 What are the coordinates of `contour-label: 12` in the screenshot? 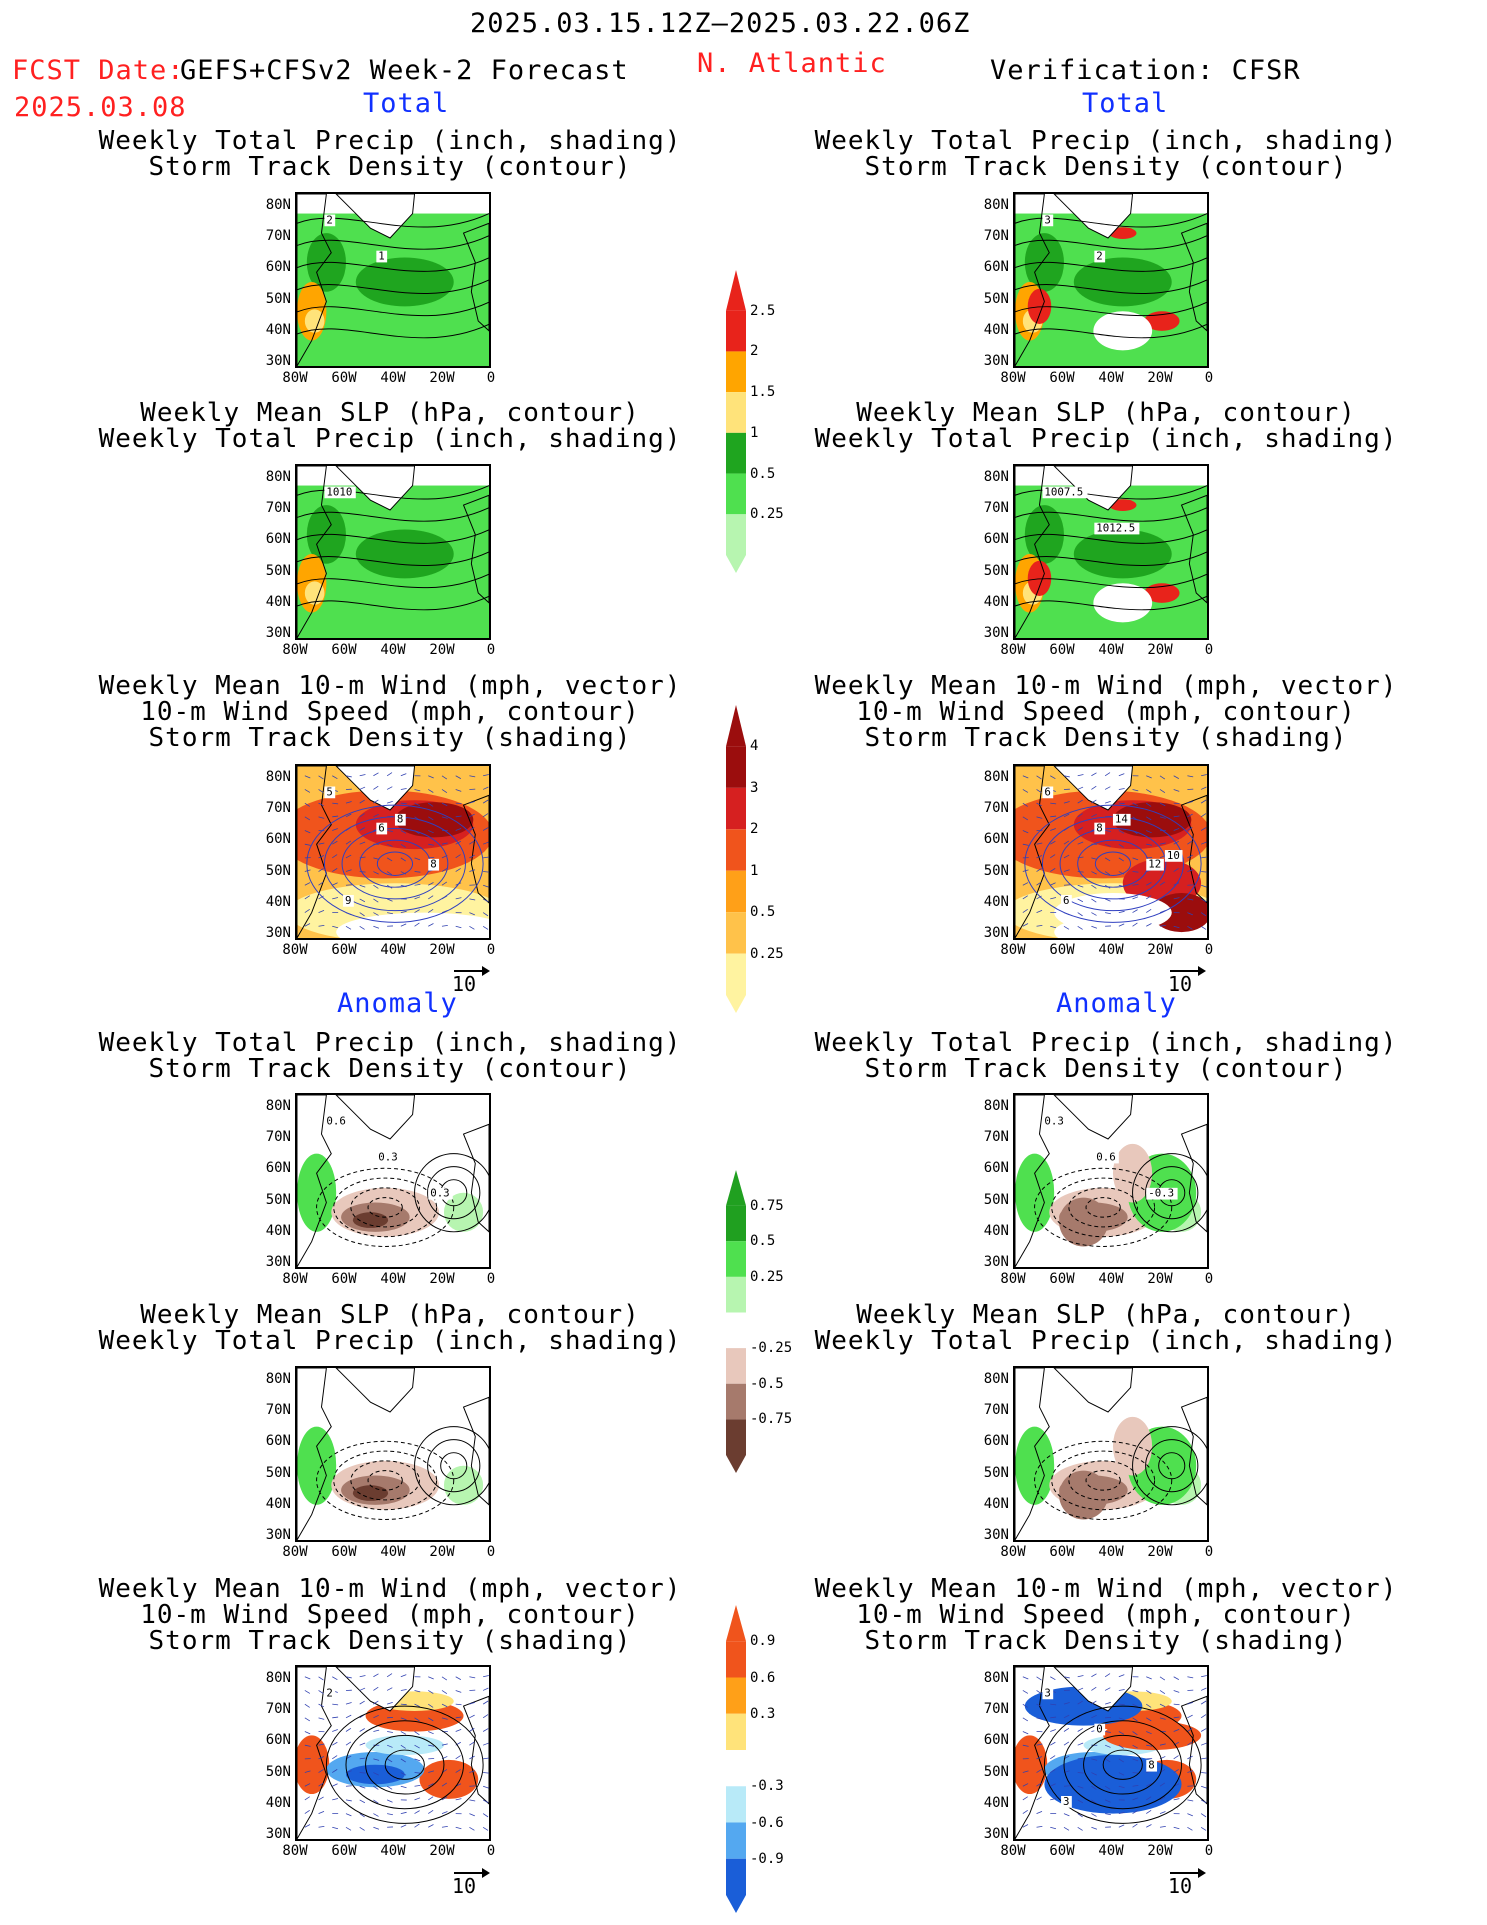 It's located at (1155, 864).